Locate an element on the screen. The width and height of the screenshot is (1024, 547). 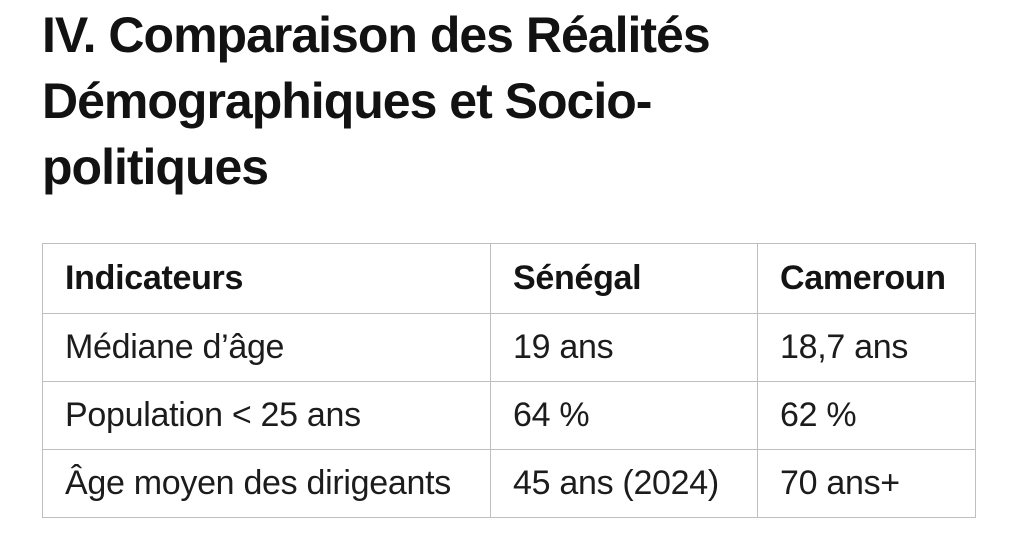
cell-senegal-value: 64 % is located at coordinates (624, 415).